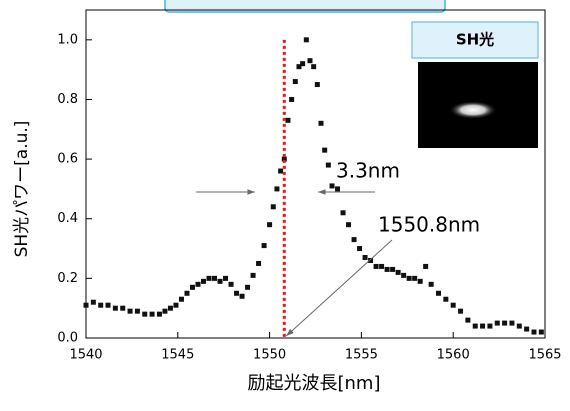  I want to click on arrow-line, so click(339, 288).